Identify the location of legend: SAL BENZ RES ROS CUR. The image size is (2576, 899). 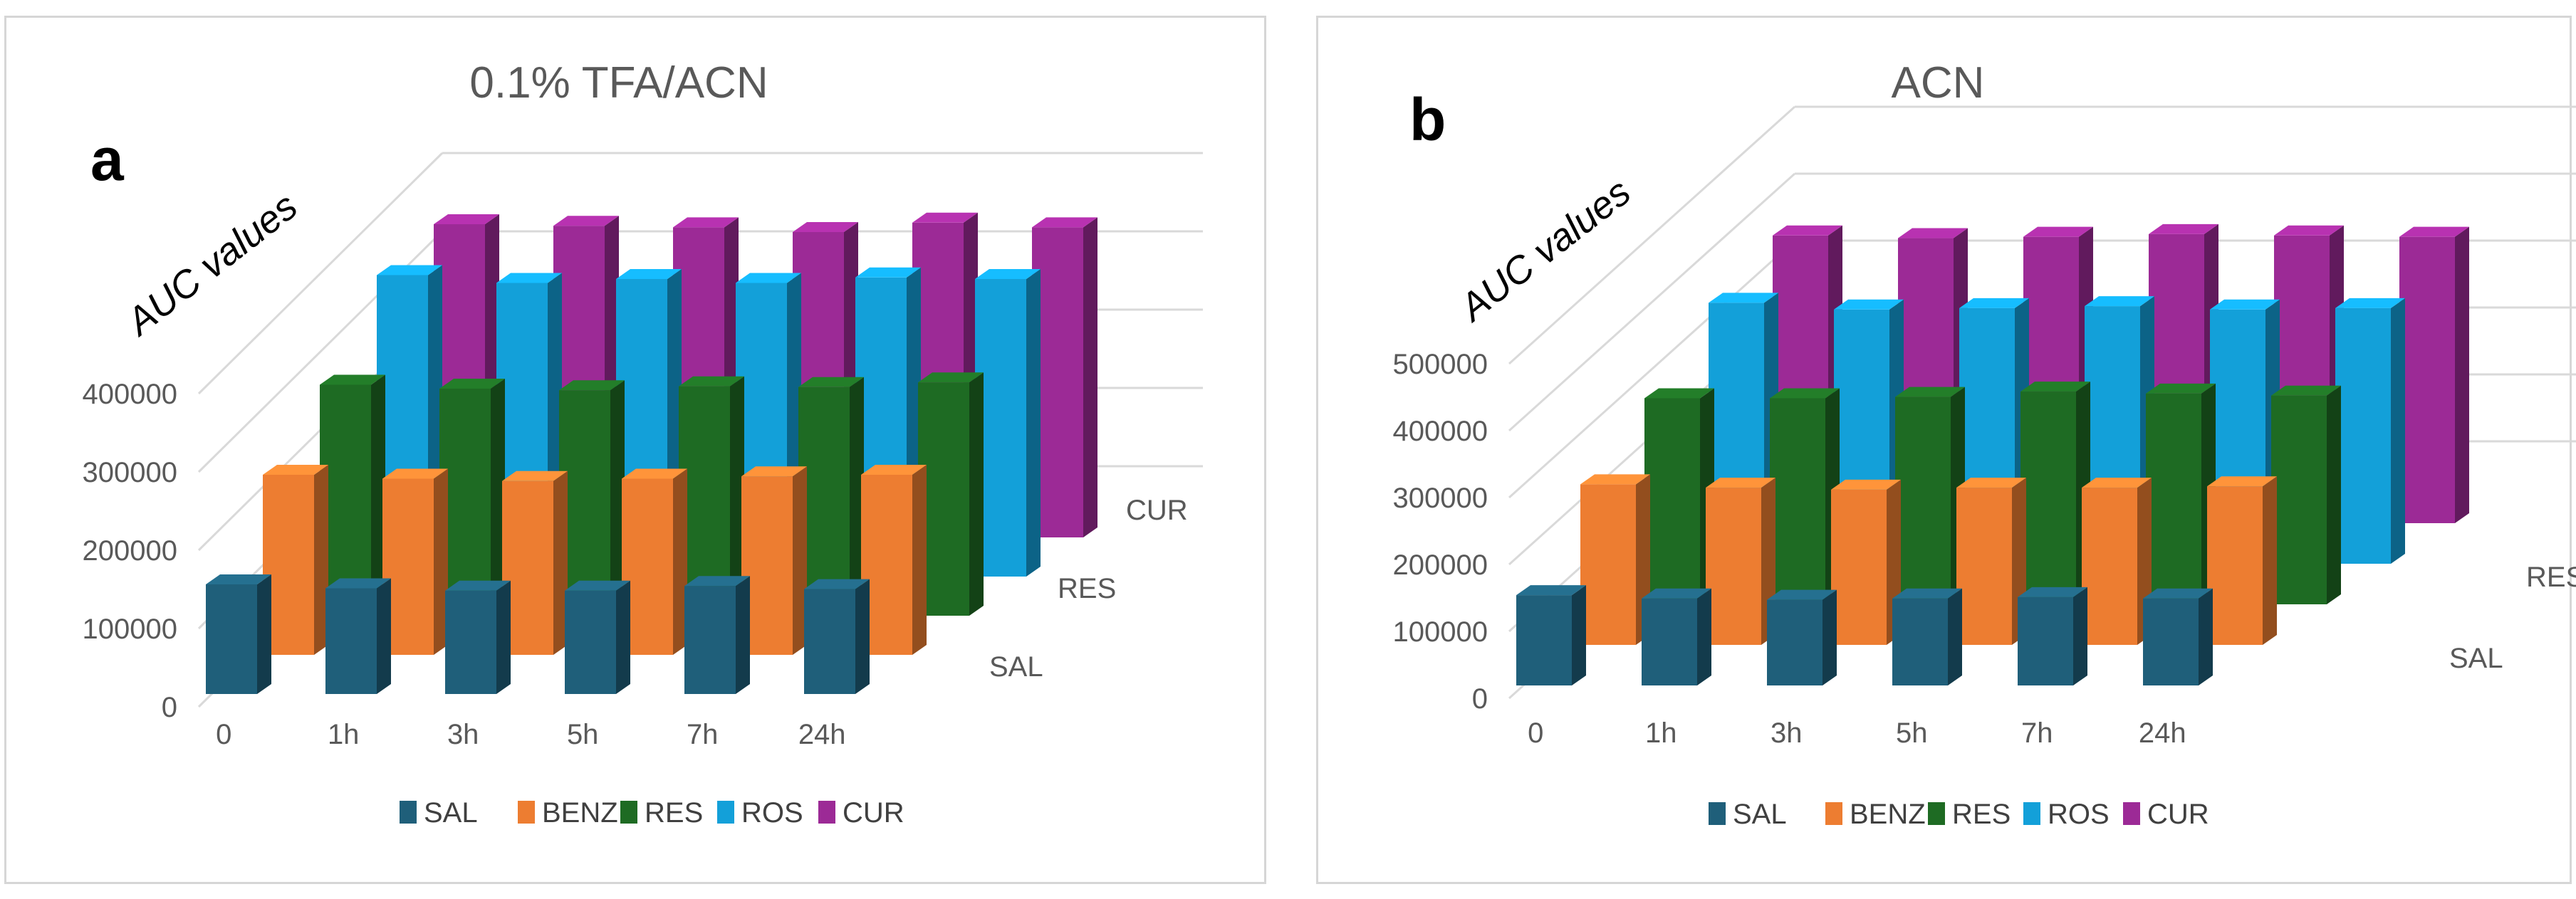
(652, 813).